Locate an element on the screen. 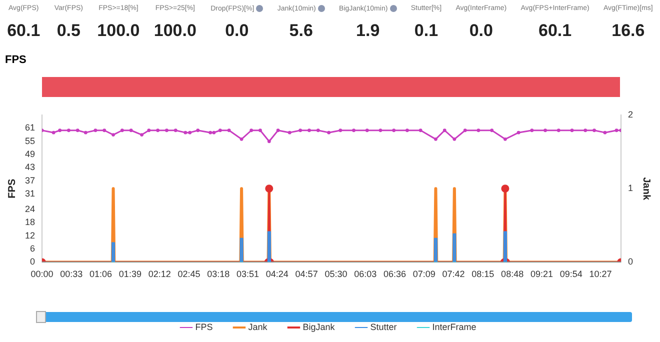 Image resolution: width=660 pixels, height=342 pixels. x-tick-label: 00:00 is located at coordinates (42, 274).